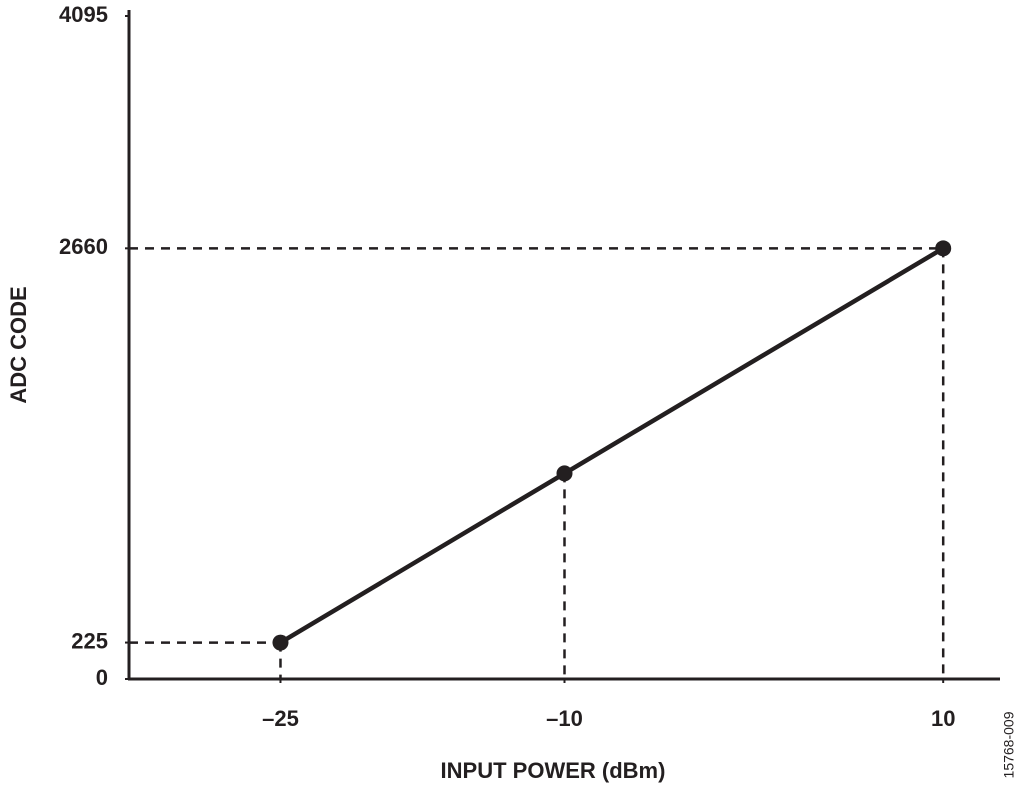 The height and width of the screenshot is (802, 1024). Describe the element at coordinates (280, 718) in the screenshot. I see `x-tick-label: –25` at that location.